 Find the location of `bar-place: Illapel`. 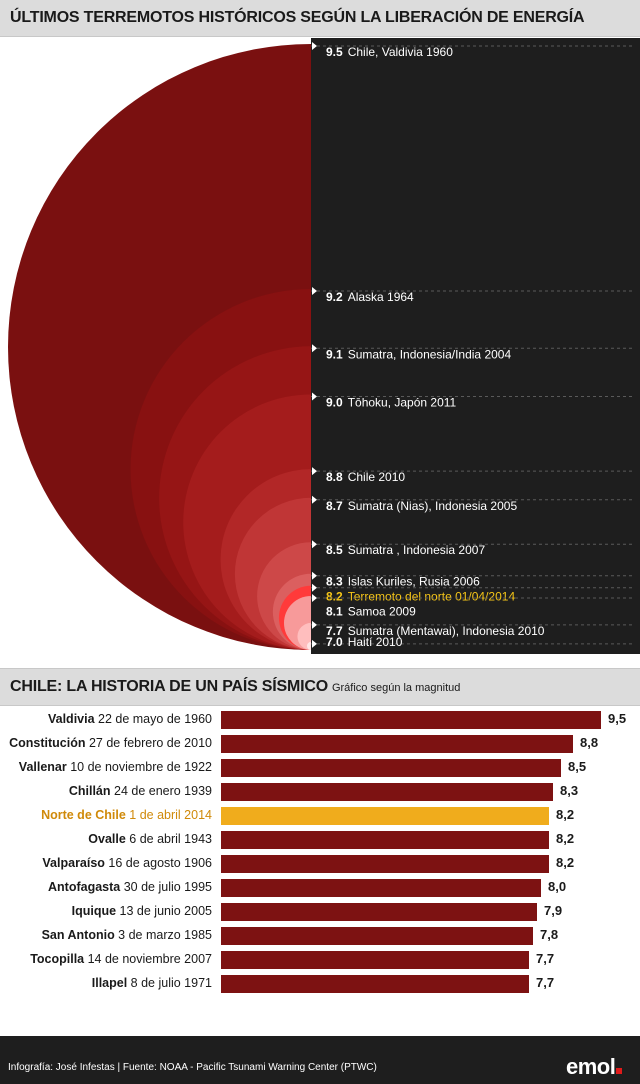

bar-place: Illapel is located at coordinates (109, 983).